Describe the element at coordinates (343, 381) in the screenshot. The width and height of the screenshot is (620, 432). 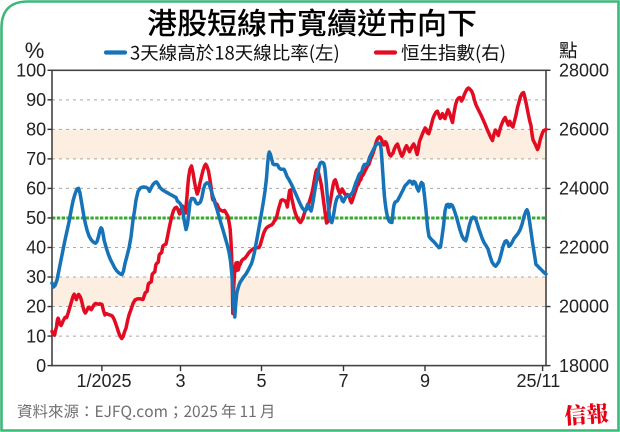
I see `svg-text: 7` at that location.